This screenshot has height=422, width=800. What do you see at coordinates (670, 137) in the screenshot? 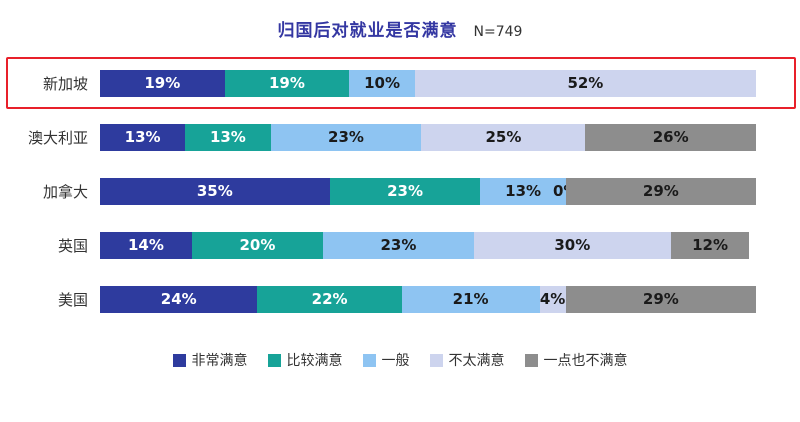
I see `bar-segment: 26%` at bounding box center [670, 137].